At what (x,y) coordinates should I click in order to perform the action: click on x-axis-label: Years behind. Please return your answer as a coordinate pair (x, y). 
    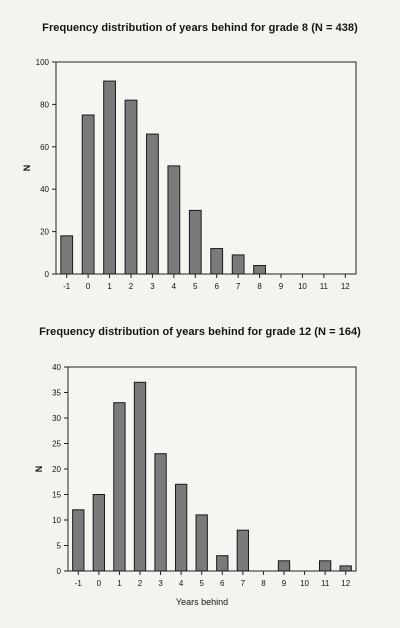
    Looking at the image, I should click on (202, 602).